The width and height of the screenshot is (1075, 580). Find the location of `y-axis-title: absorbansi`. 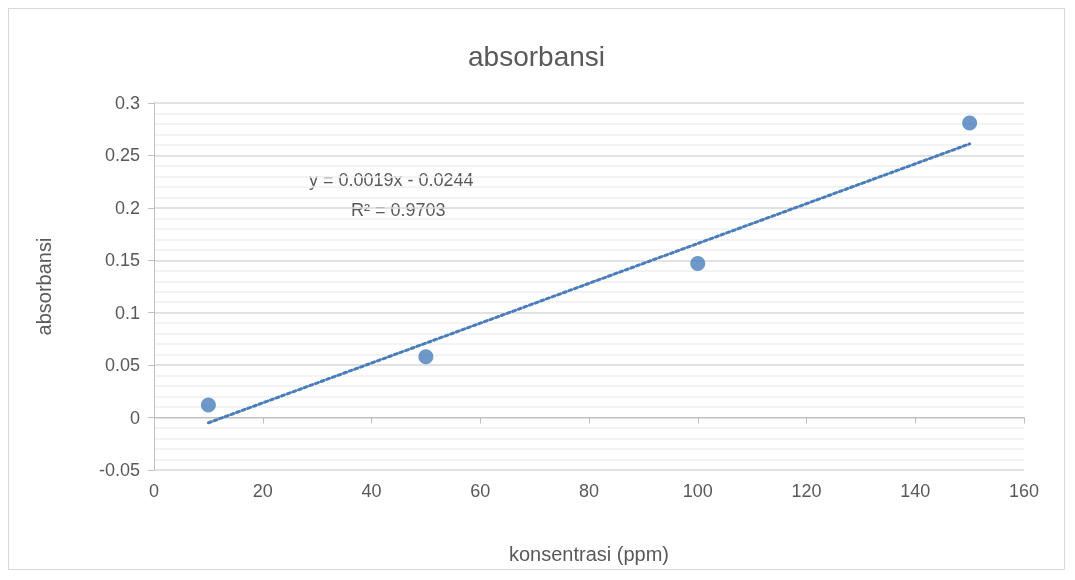

y-axis-title: absorbansi is located at coordinates (44, 286).